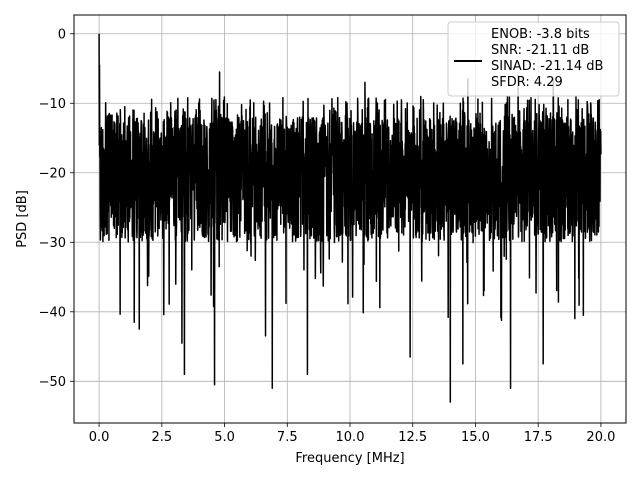  Describe the element at coordinates (349, 458) in the screenshot. I see `x-axis-label: Frequency [MHz]` at that location.